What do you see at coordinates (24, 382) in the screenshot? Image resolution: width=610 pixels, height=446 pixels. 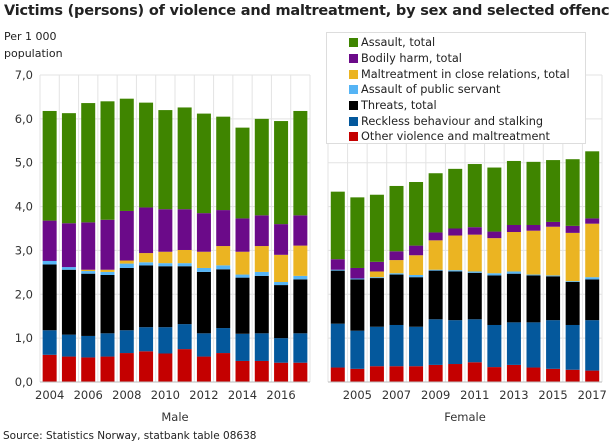 I see `y-tick-label: 0,0` at bounding box center [24, 382].